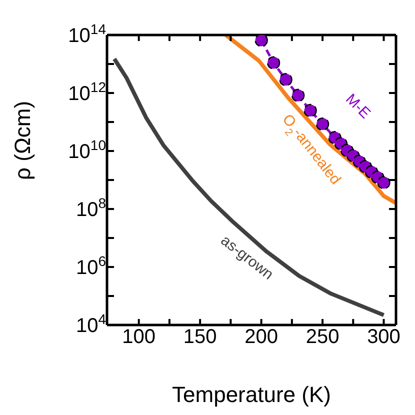  What do you see at coordinates (200, 337) in the screenshot?
I see `x-tick-label: 150` at bounding box center [200, 337].